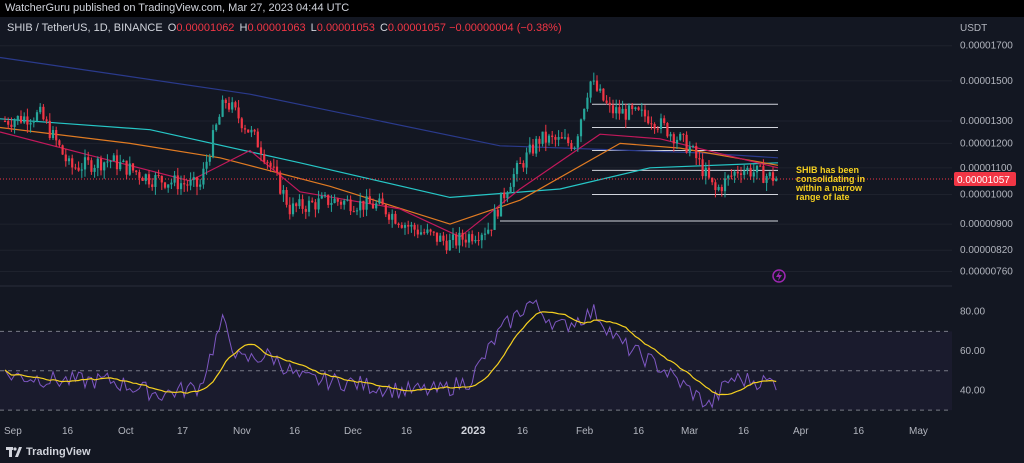 The image size is (1024, 463). I want to click on lightning-icon, so click(779, 276).